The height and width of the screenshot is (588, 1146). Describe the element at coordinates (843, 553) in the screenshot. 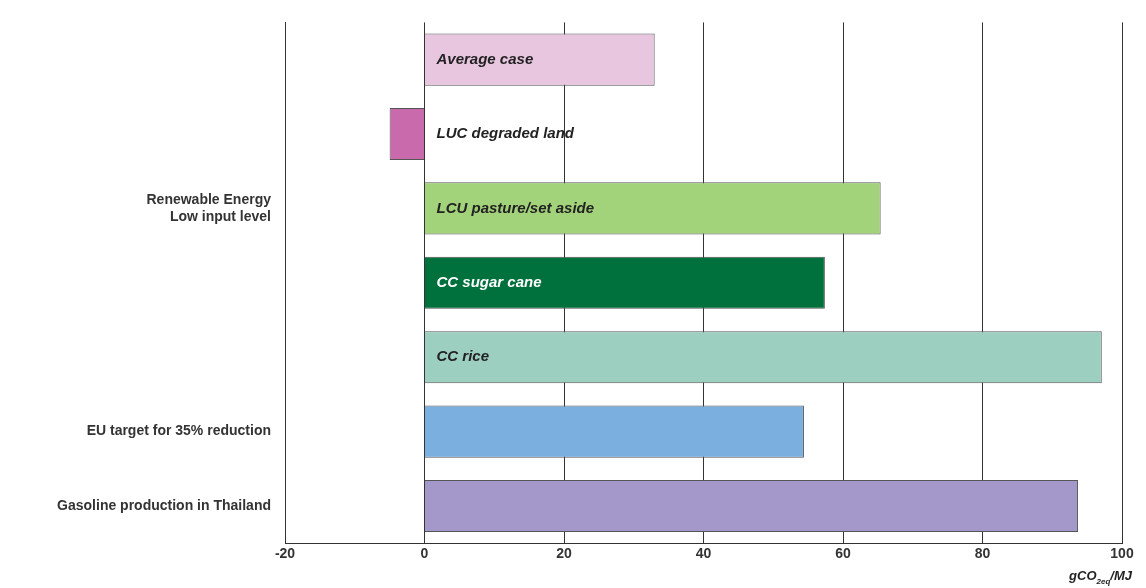

I see `x-tick-label: 60` at that location.